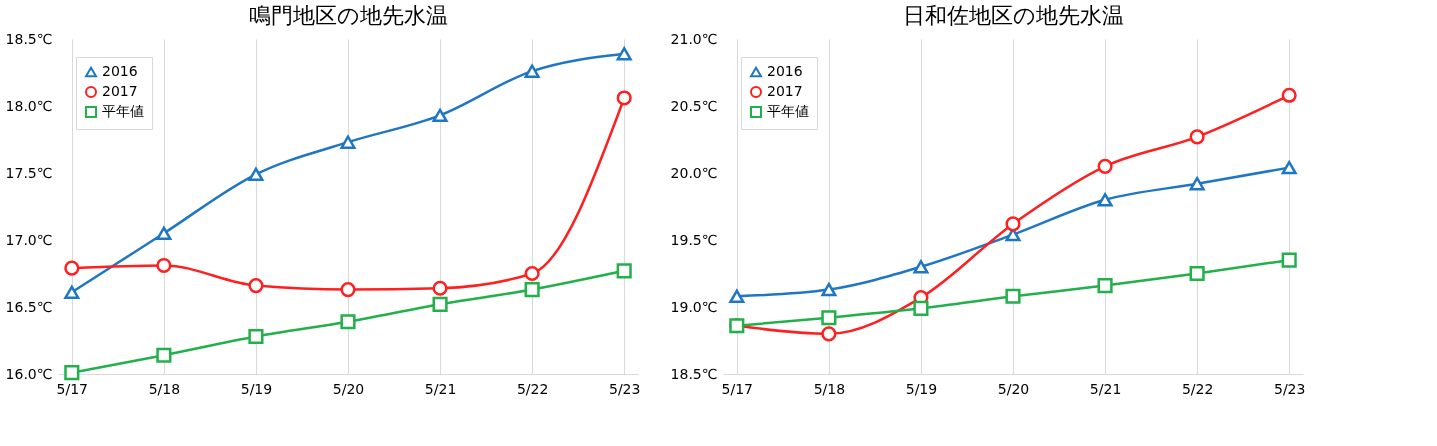  Describe the element at coordinates (694, 306) in the screenshot. I see `y-tick-label: 19.0℃` at that location.